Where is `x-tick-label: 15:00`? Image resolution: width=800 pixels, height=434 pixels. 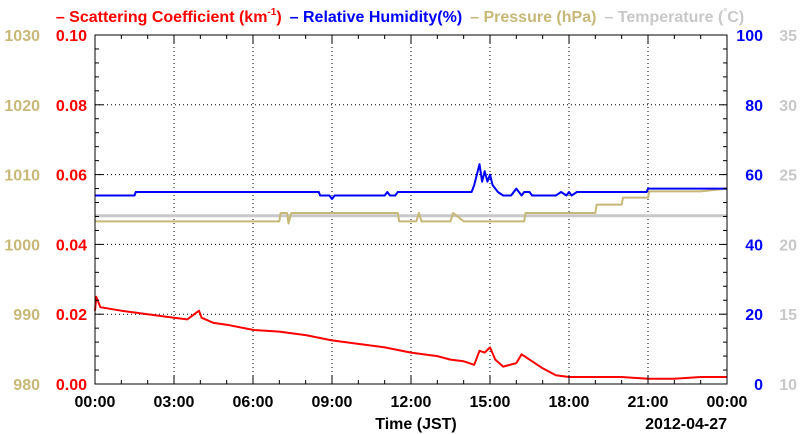 x-tick-label: 15:00 is located at coordinates (490, 402).